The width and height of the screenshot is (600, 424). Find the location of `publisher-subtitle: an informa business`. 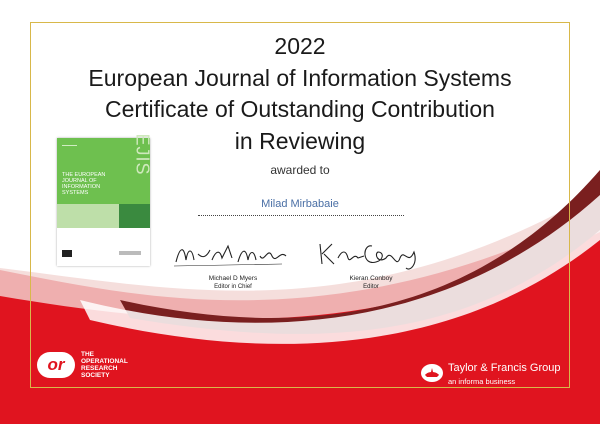

publisher-subtitle: an informa business is located at coordinates (482, 381).